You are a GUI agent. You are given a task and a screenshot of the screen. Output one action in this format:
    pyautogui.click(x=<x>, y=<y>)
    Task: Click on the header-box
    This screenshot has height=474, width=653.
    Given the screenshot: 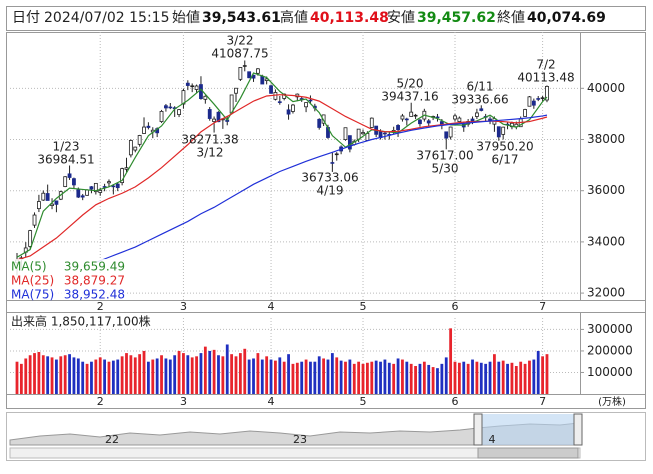 What is the action you would take?
    pyautogui.click(x=326, y=18)
    